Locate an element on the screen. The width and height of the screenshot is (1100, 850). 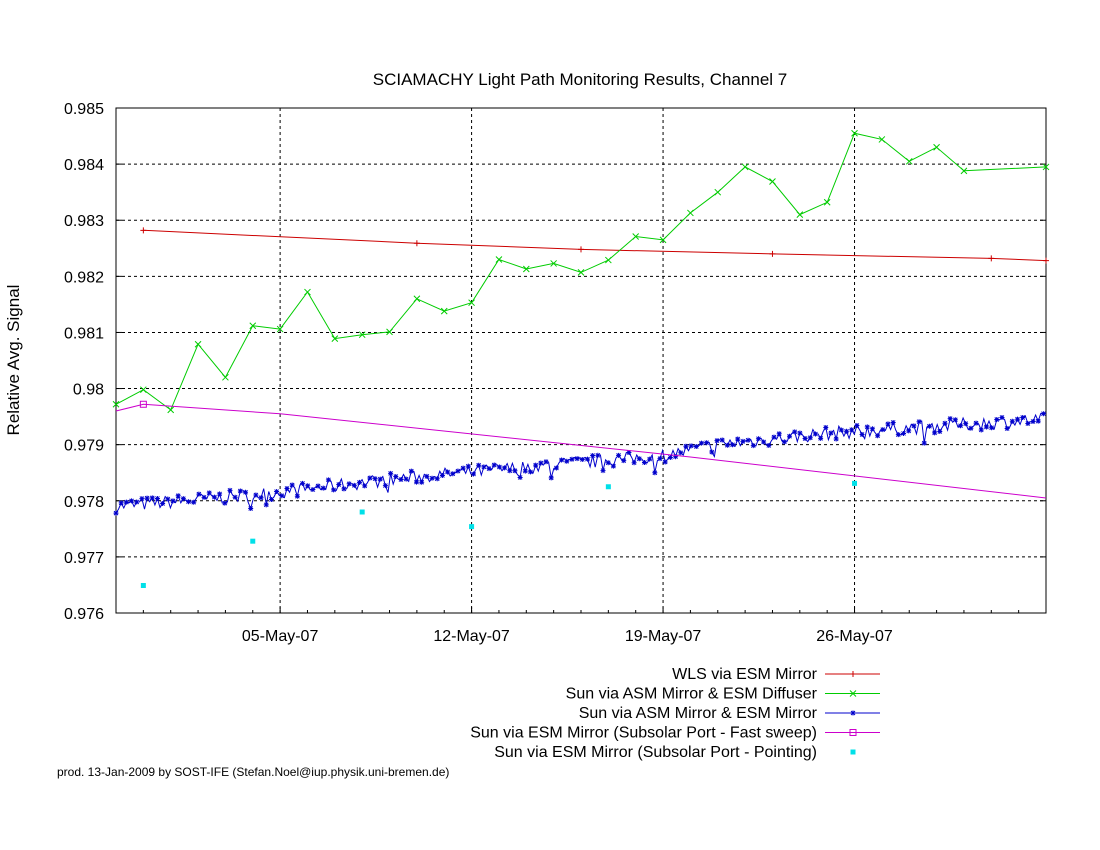
x-tick-label: 12-May-07 is located at coordinates (471, 636).